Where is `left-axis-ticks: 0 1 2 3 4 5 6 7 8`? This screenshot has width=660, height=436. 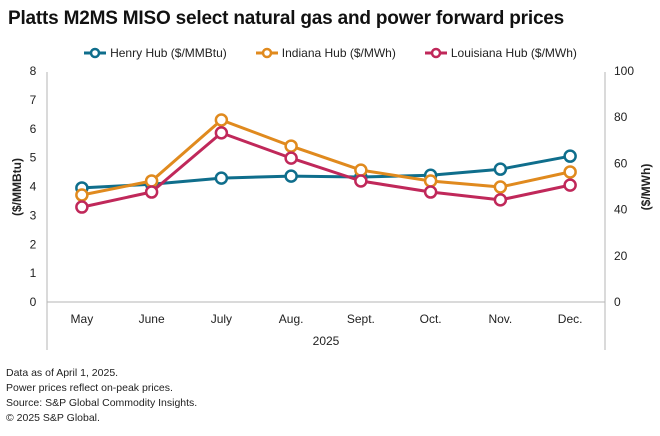 left-axis-ticks: 0 1 2 3 4 5 6 7 8 is located at coordinates (33, 186).